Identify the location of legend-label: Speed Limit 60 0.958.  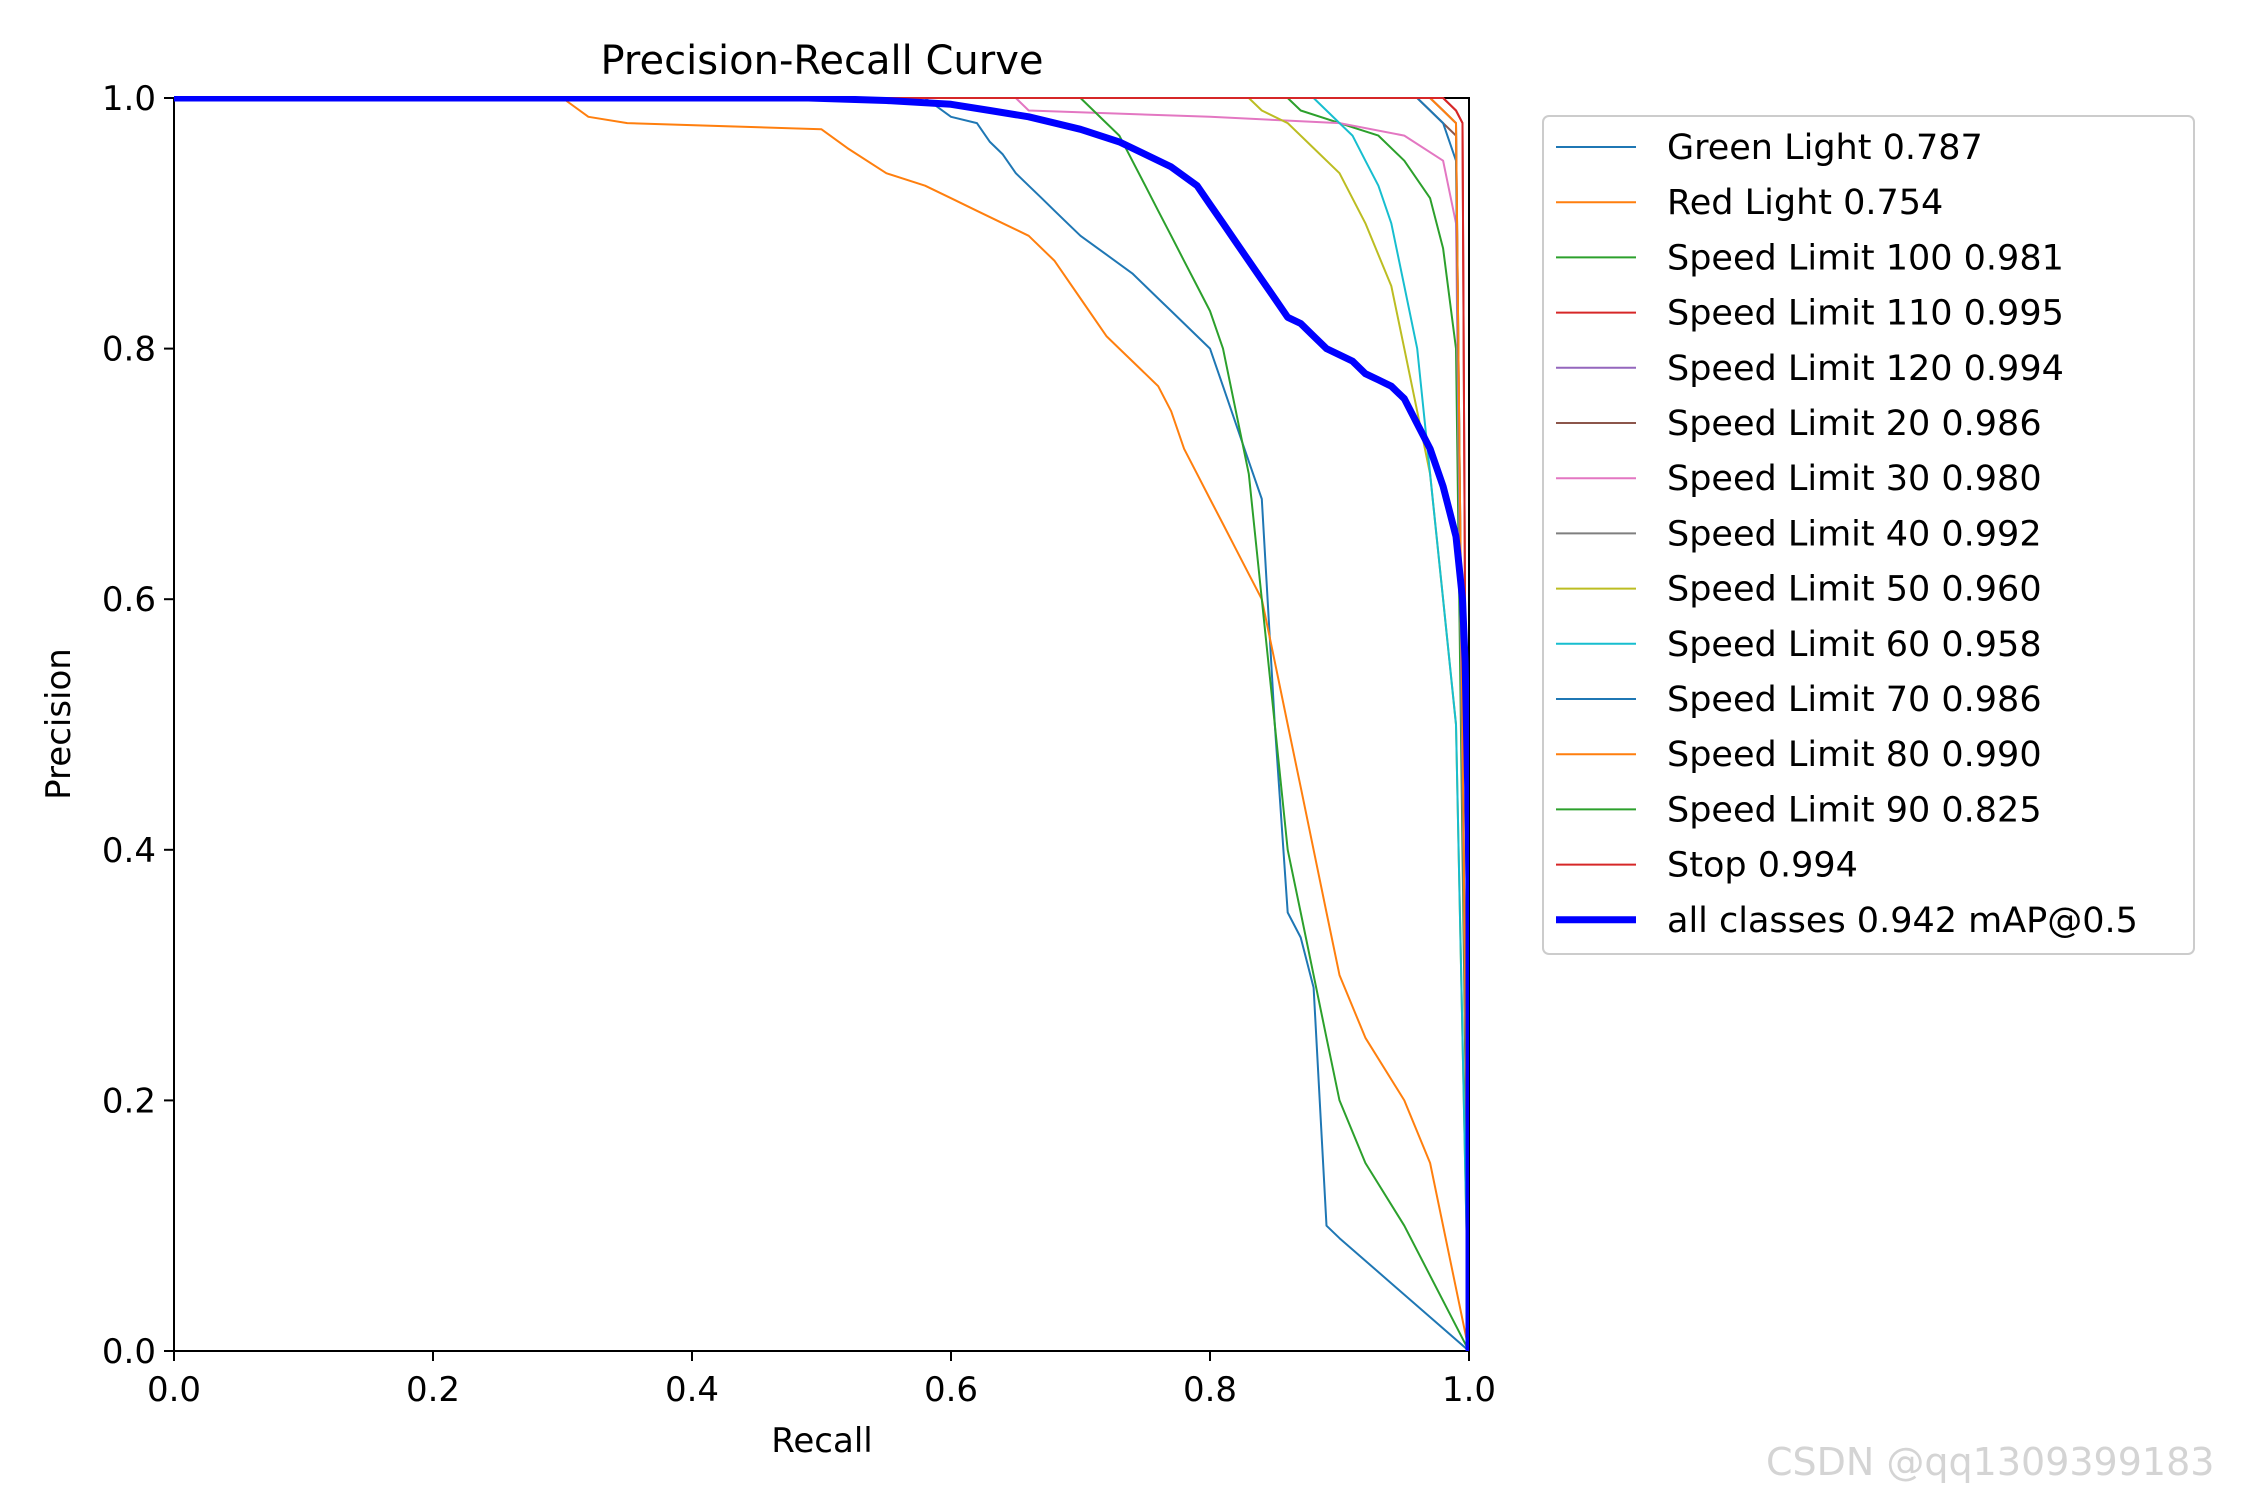
(1854, 645).